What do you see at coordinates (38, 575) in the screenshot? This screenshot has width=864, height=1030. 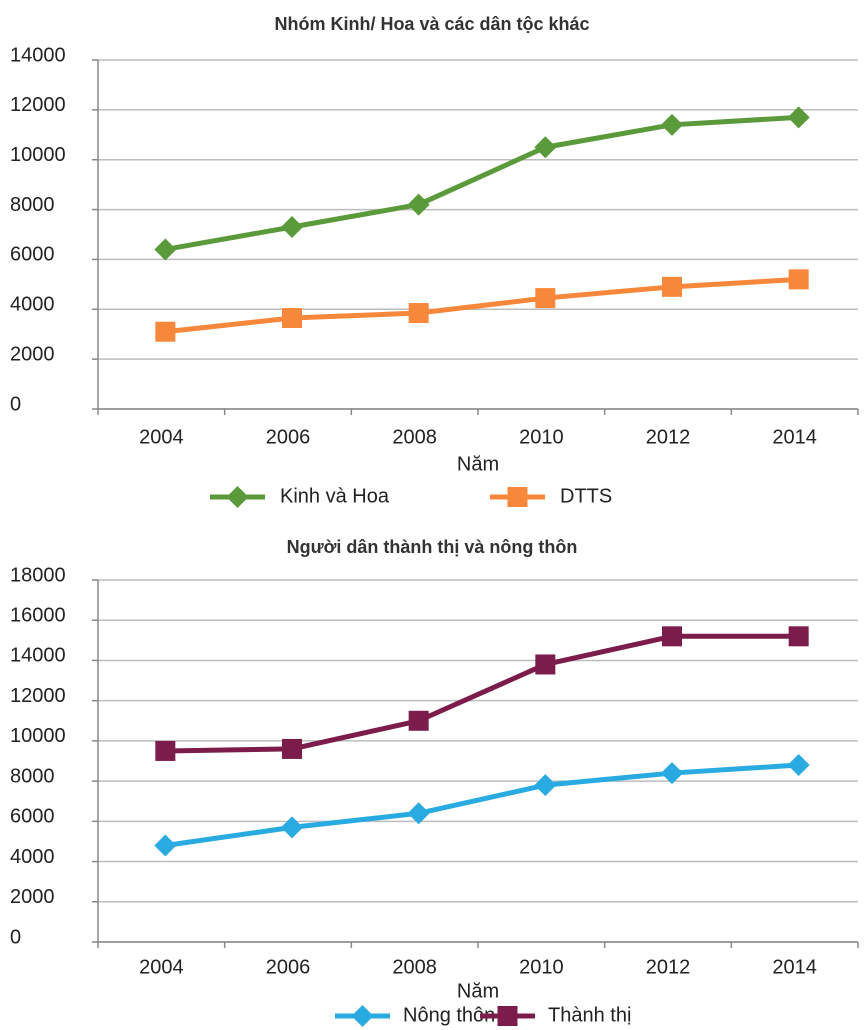 I see `y-tick-label: 18000` at bounding box center [38, 575].